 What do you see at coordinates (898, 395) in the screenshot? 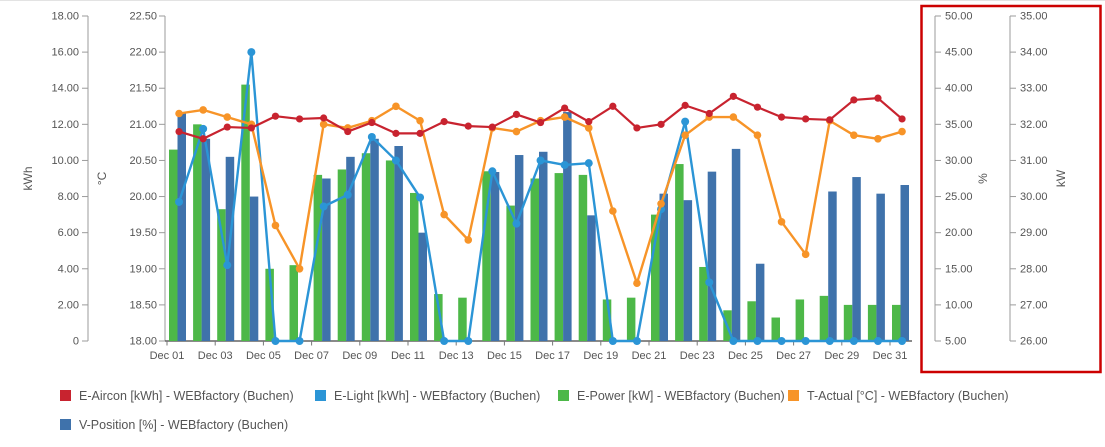
I see `legend-item-t-actual: T-Actual [°C] - WEBfactory (Buchen)` at bounding box center [898, 395].